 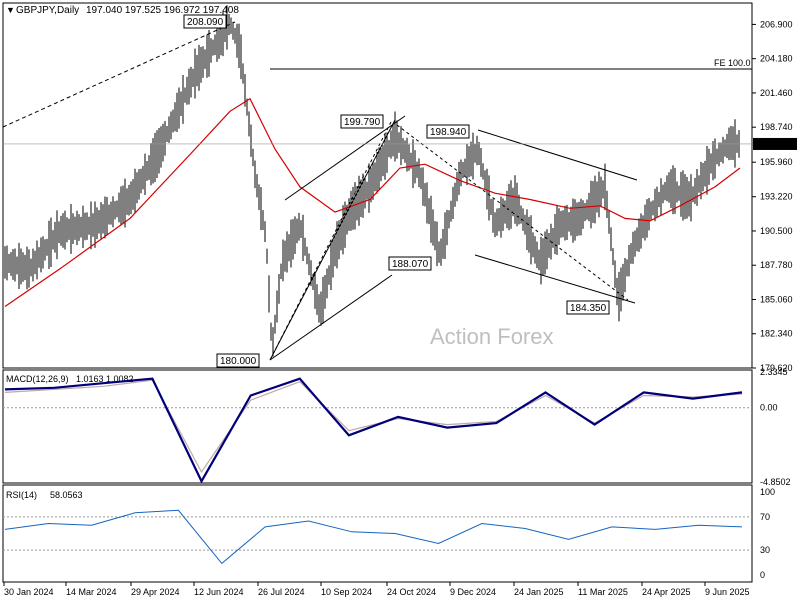 What do you see at coordinates (775, 482) in the screenshot?
I see `macd-y-tick-label: -4.8502` at bounding box center [775, 482].